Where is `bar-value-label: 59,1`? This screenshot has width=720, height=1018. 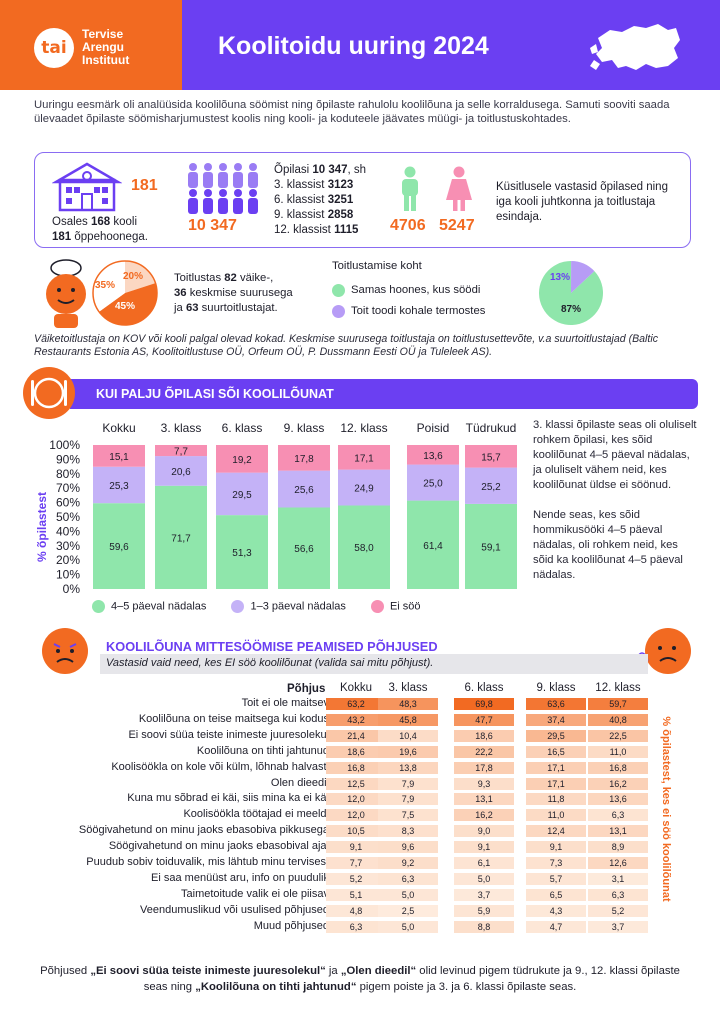 bar-value-label: 59,1 is located at coordinates (491, 547).